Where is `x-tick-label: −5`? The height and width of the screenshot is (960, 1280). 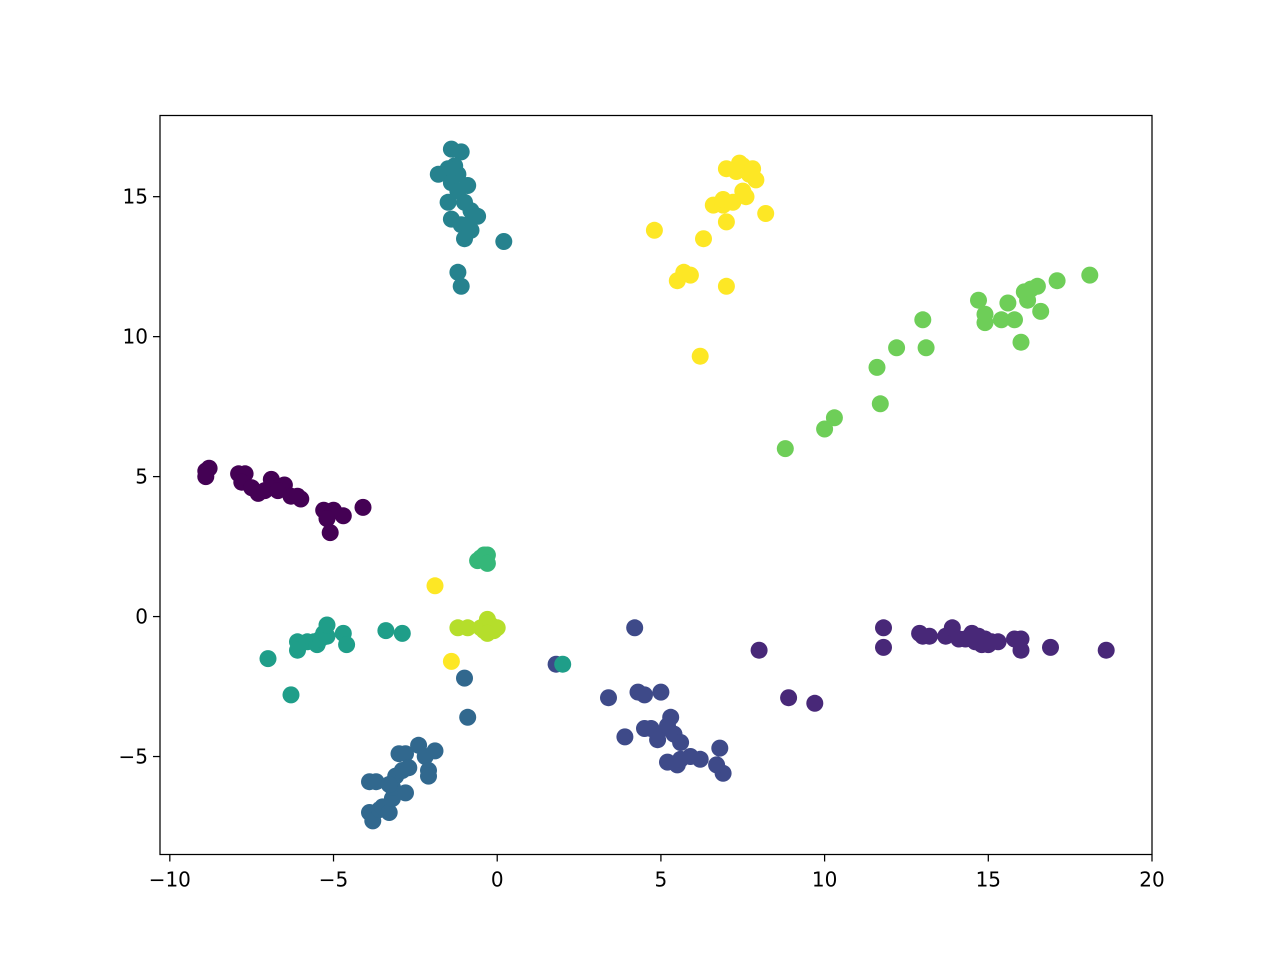 x-tick-label: −5 is located at coordinates (333, 880).